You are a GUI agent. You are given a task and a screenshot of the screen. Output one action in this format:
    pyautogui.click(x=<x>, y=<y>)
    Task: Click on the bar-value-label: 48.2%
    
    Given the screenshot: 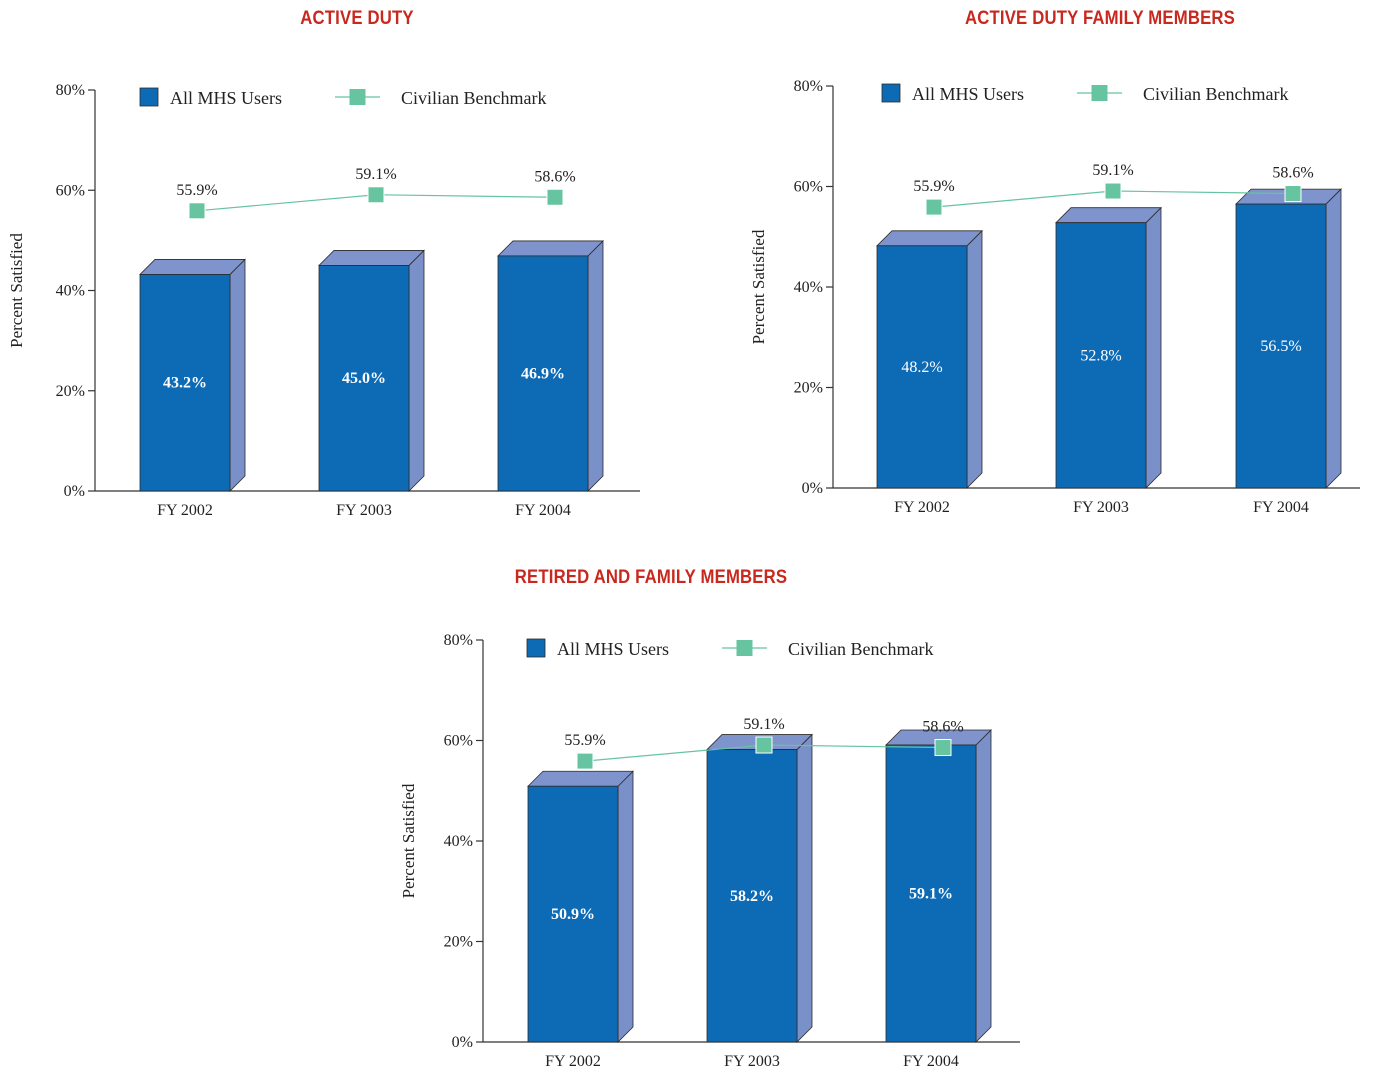 What is the action you would take?
    pyautogui.click(x=921, y=367)
    